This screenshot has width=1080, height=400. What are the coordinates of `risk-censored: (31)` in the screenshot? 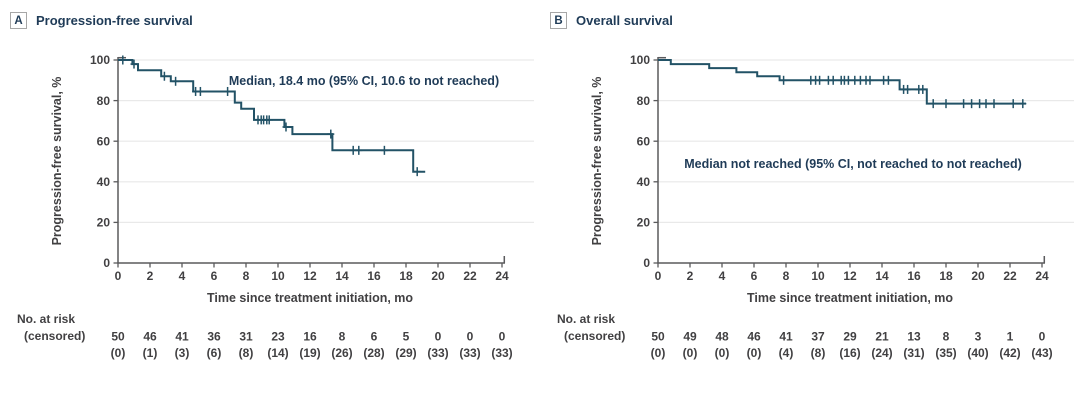 It's located at (913, 353).